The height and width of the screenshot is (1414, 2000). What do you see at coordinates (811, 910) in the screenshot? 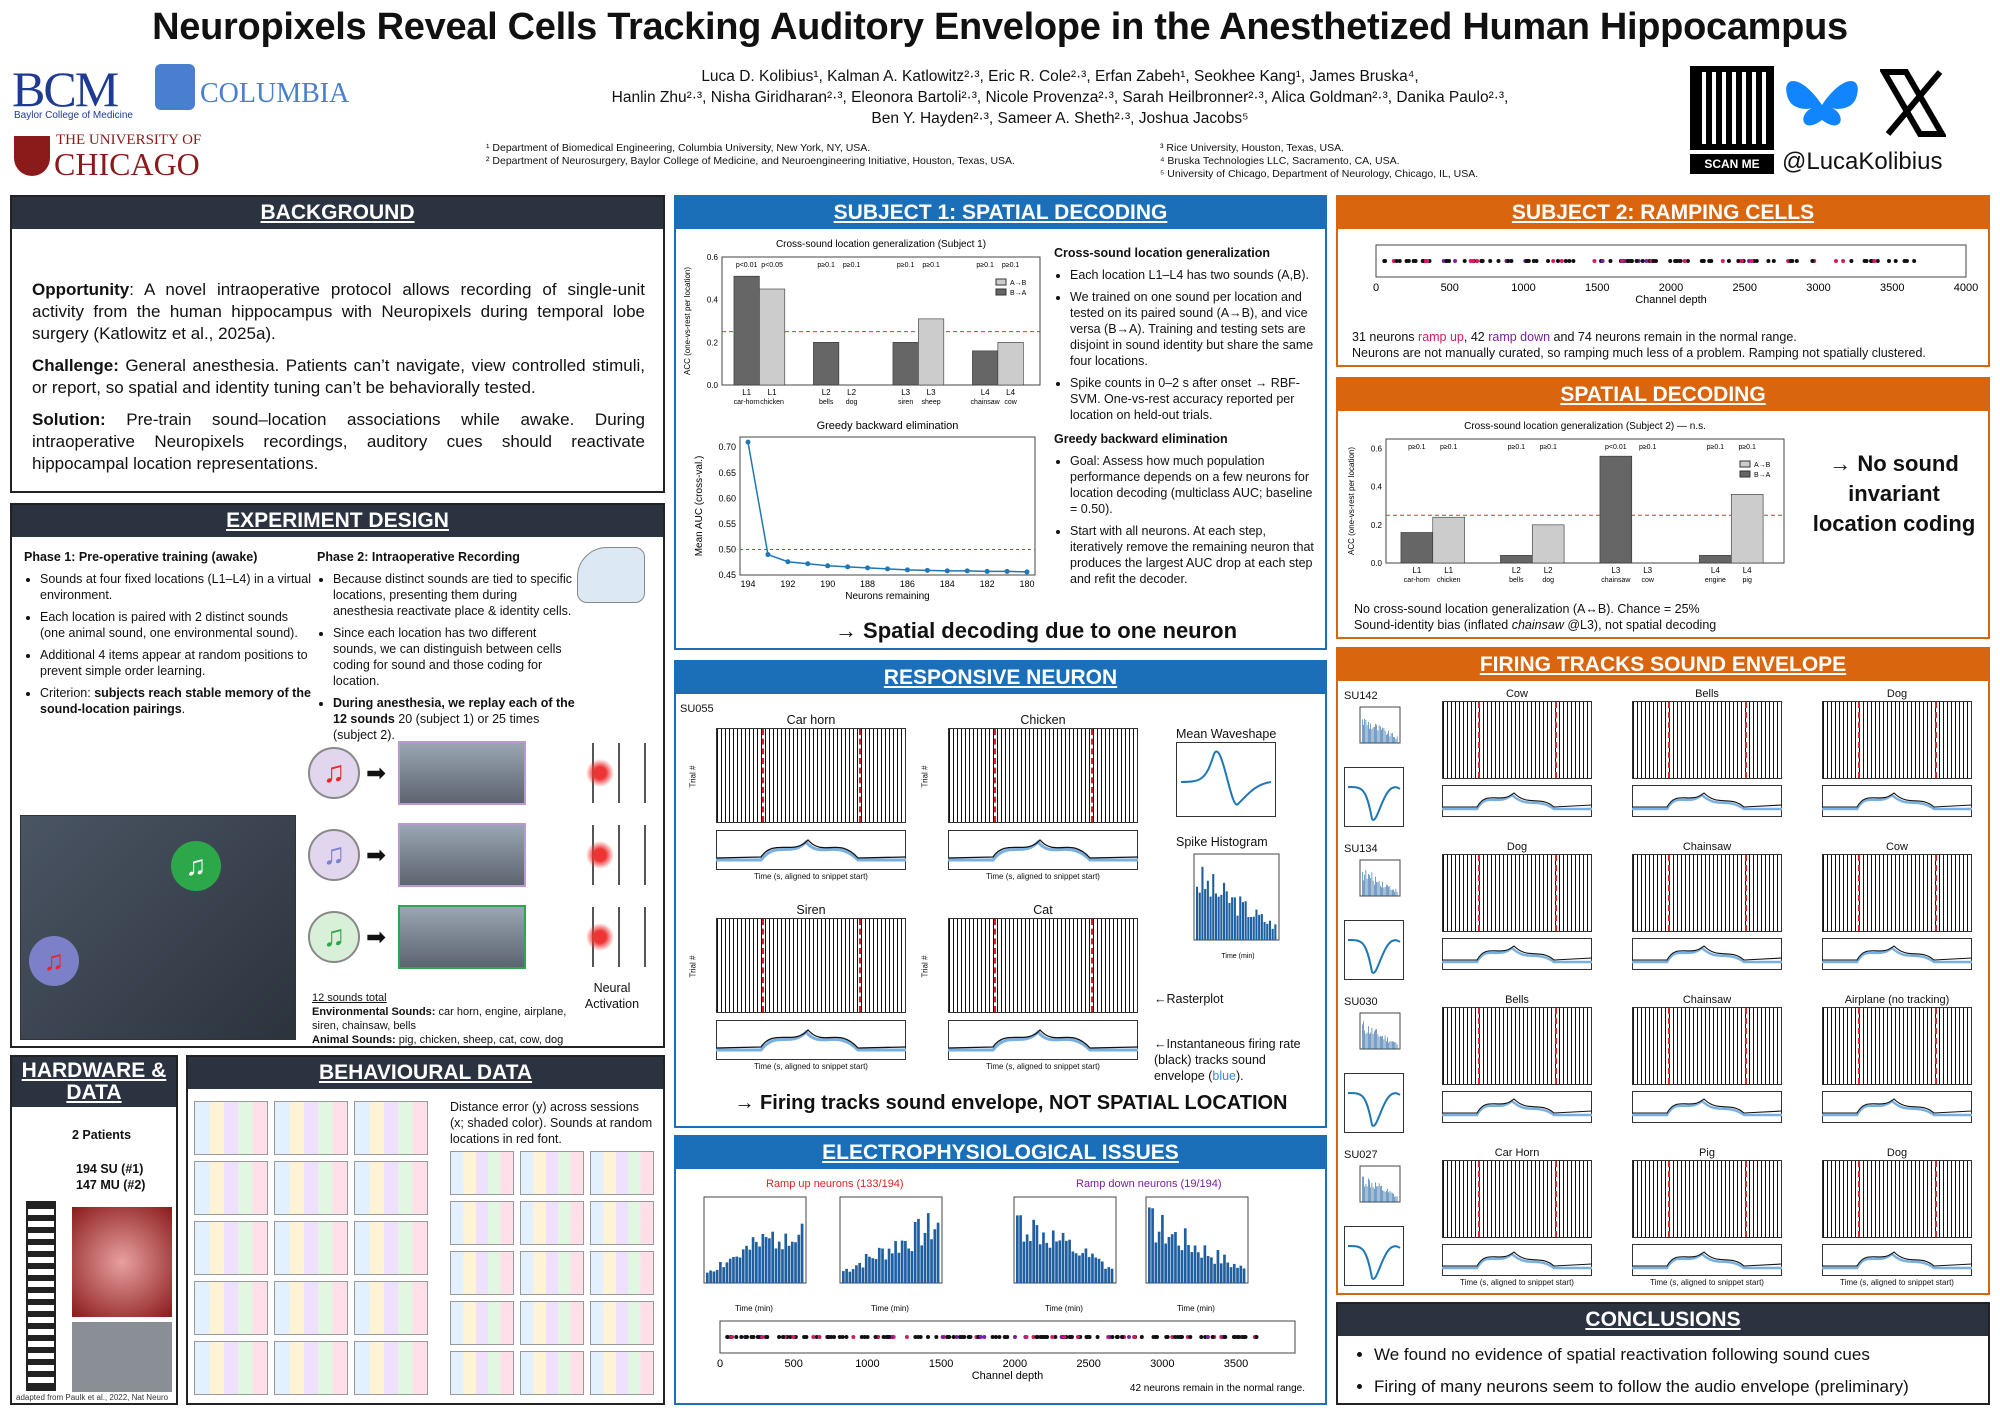
I see `stimulus-title: Siren` at bounding box center [811, 910].